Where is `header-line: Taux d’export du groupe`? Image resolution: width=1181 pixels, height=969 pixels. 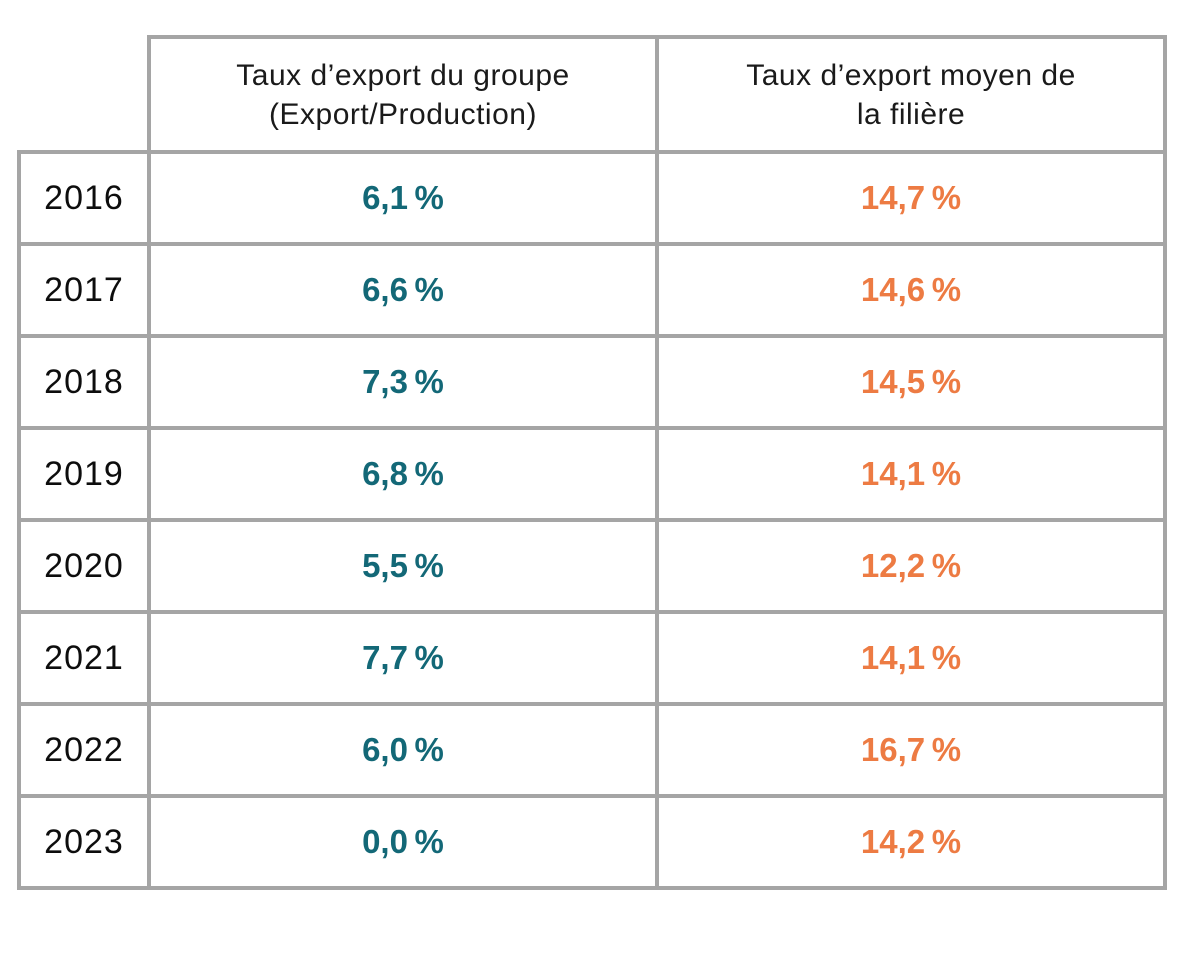 header-line: Taux d’export du groupe is located at coordinates (403, 75).